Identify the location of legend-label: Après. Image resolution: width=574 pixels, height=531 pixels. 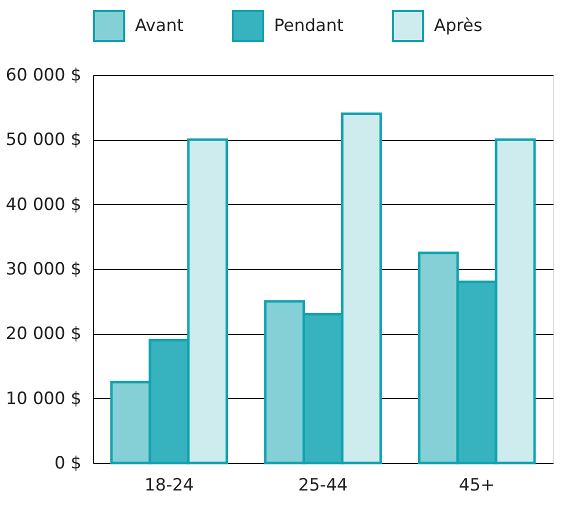
(458, 26).